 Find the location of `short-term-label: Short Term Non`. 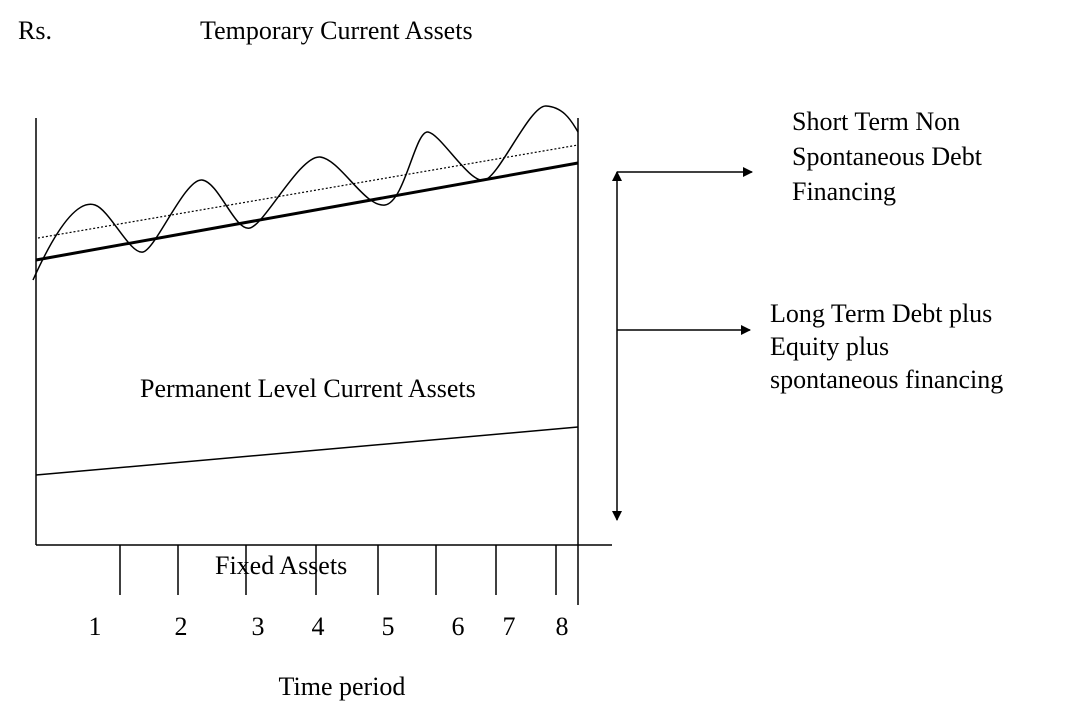

short-term-label: Short Term Non is located at coordinates (876, 121).